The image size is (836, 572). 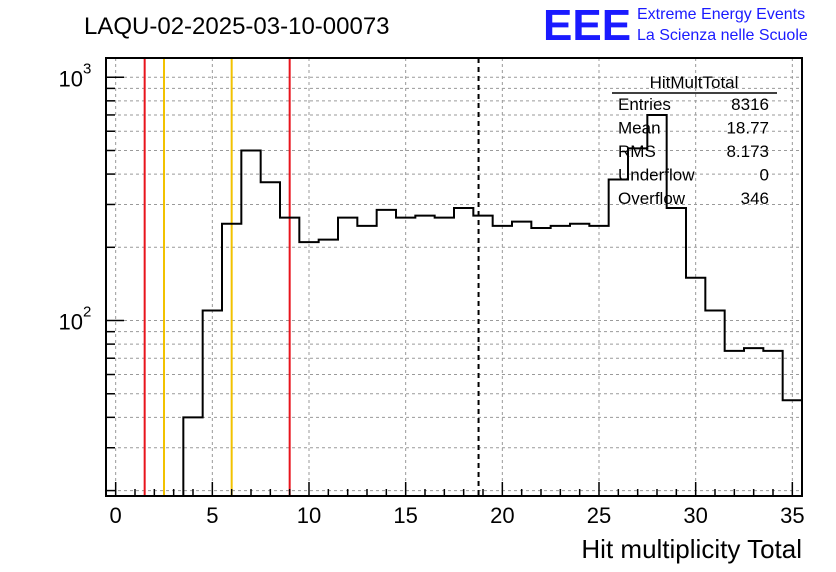 What do you see at coordinates (639, 128) in the screenshot?
I see `stats-label: Mean` at bounding box center [639, 128].